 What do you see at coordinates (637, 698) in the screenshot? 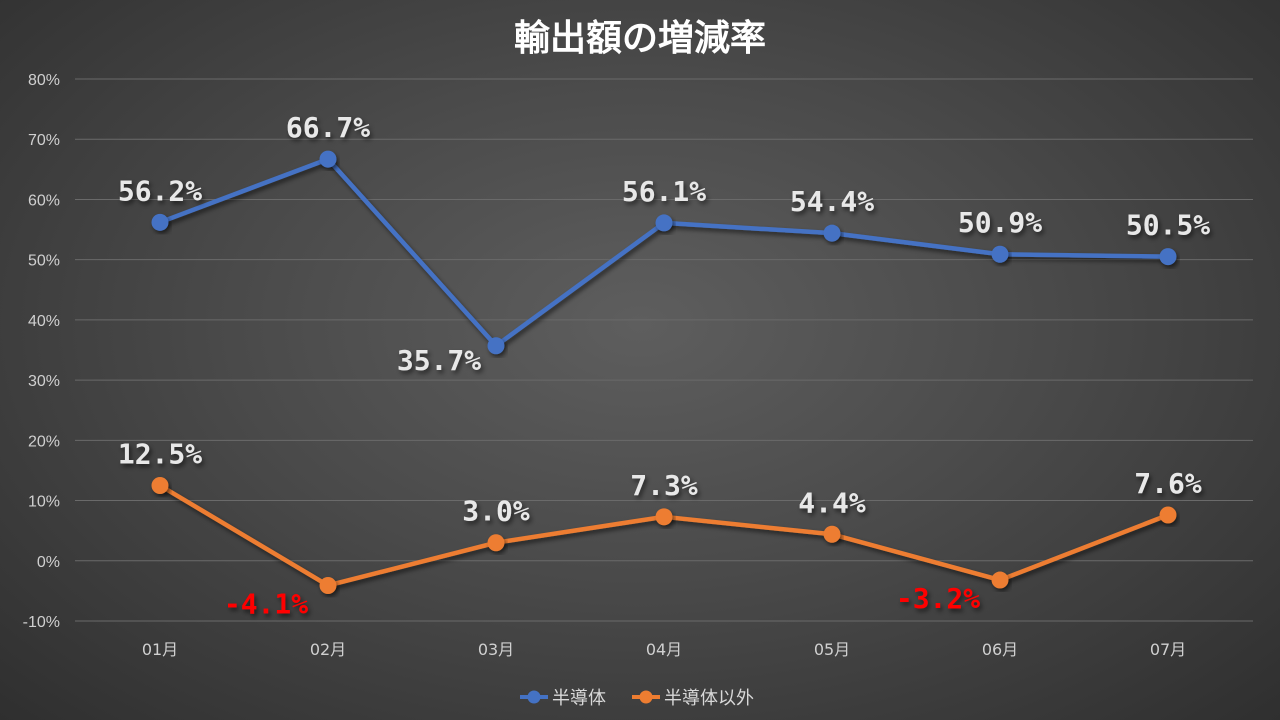
I see `legend: 半導体 半導体以外` at bounding box center [637, 698].